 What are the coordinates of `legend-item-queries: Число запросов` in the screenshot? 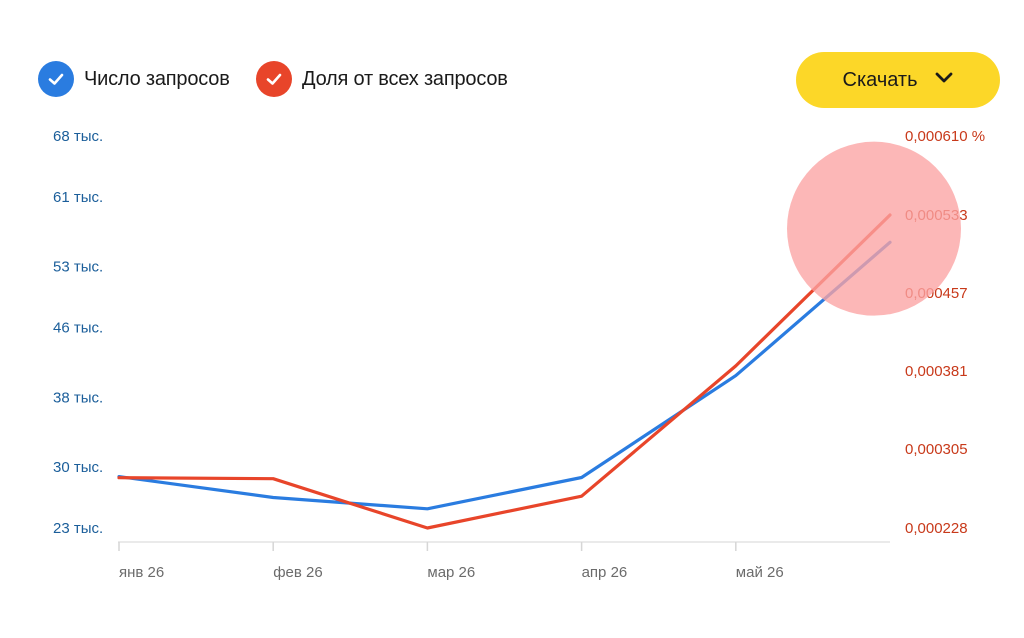 It's located at (134, 79).